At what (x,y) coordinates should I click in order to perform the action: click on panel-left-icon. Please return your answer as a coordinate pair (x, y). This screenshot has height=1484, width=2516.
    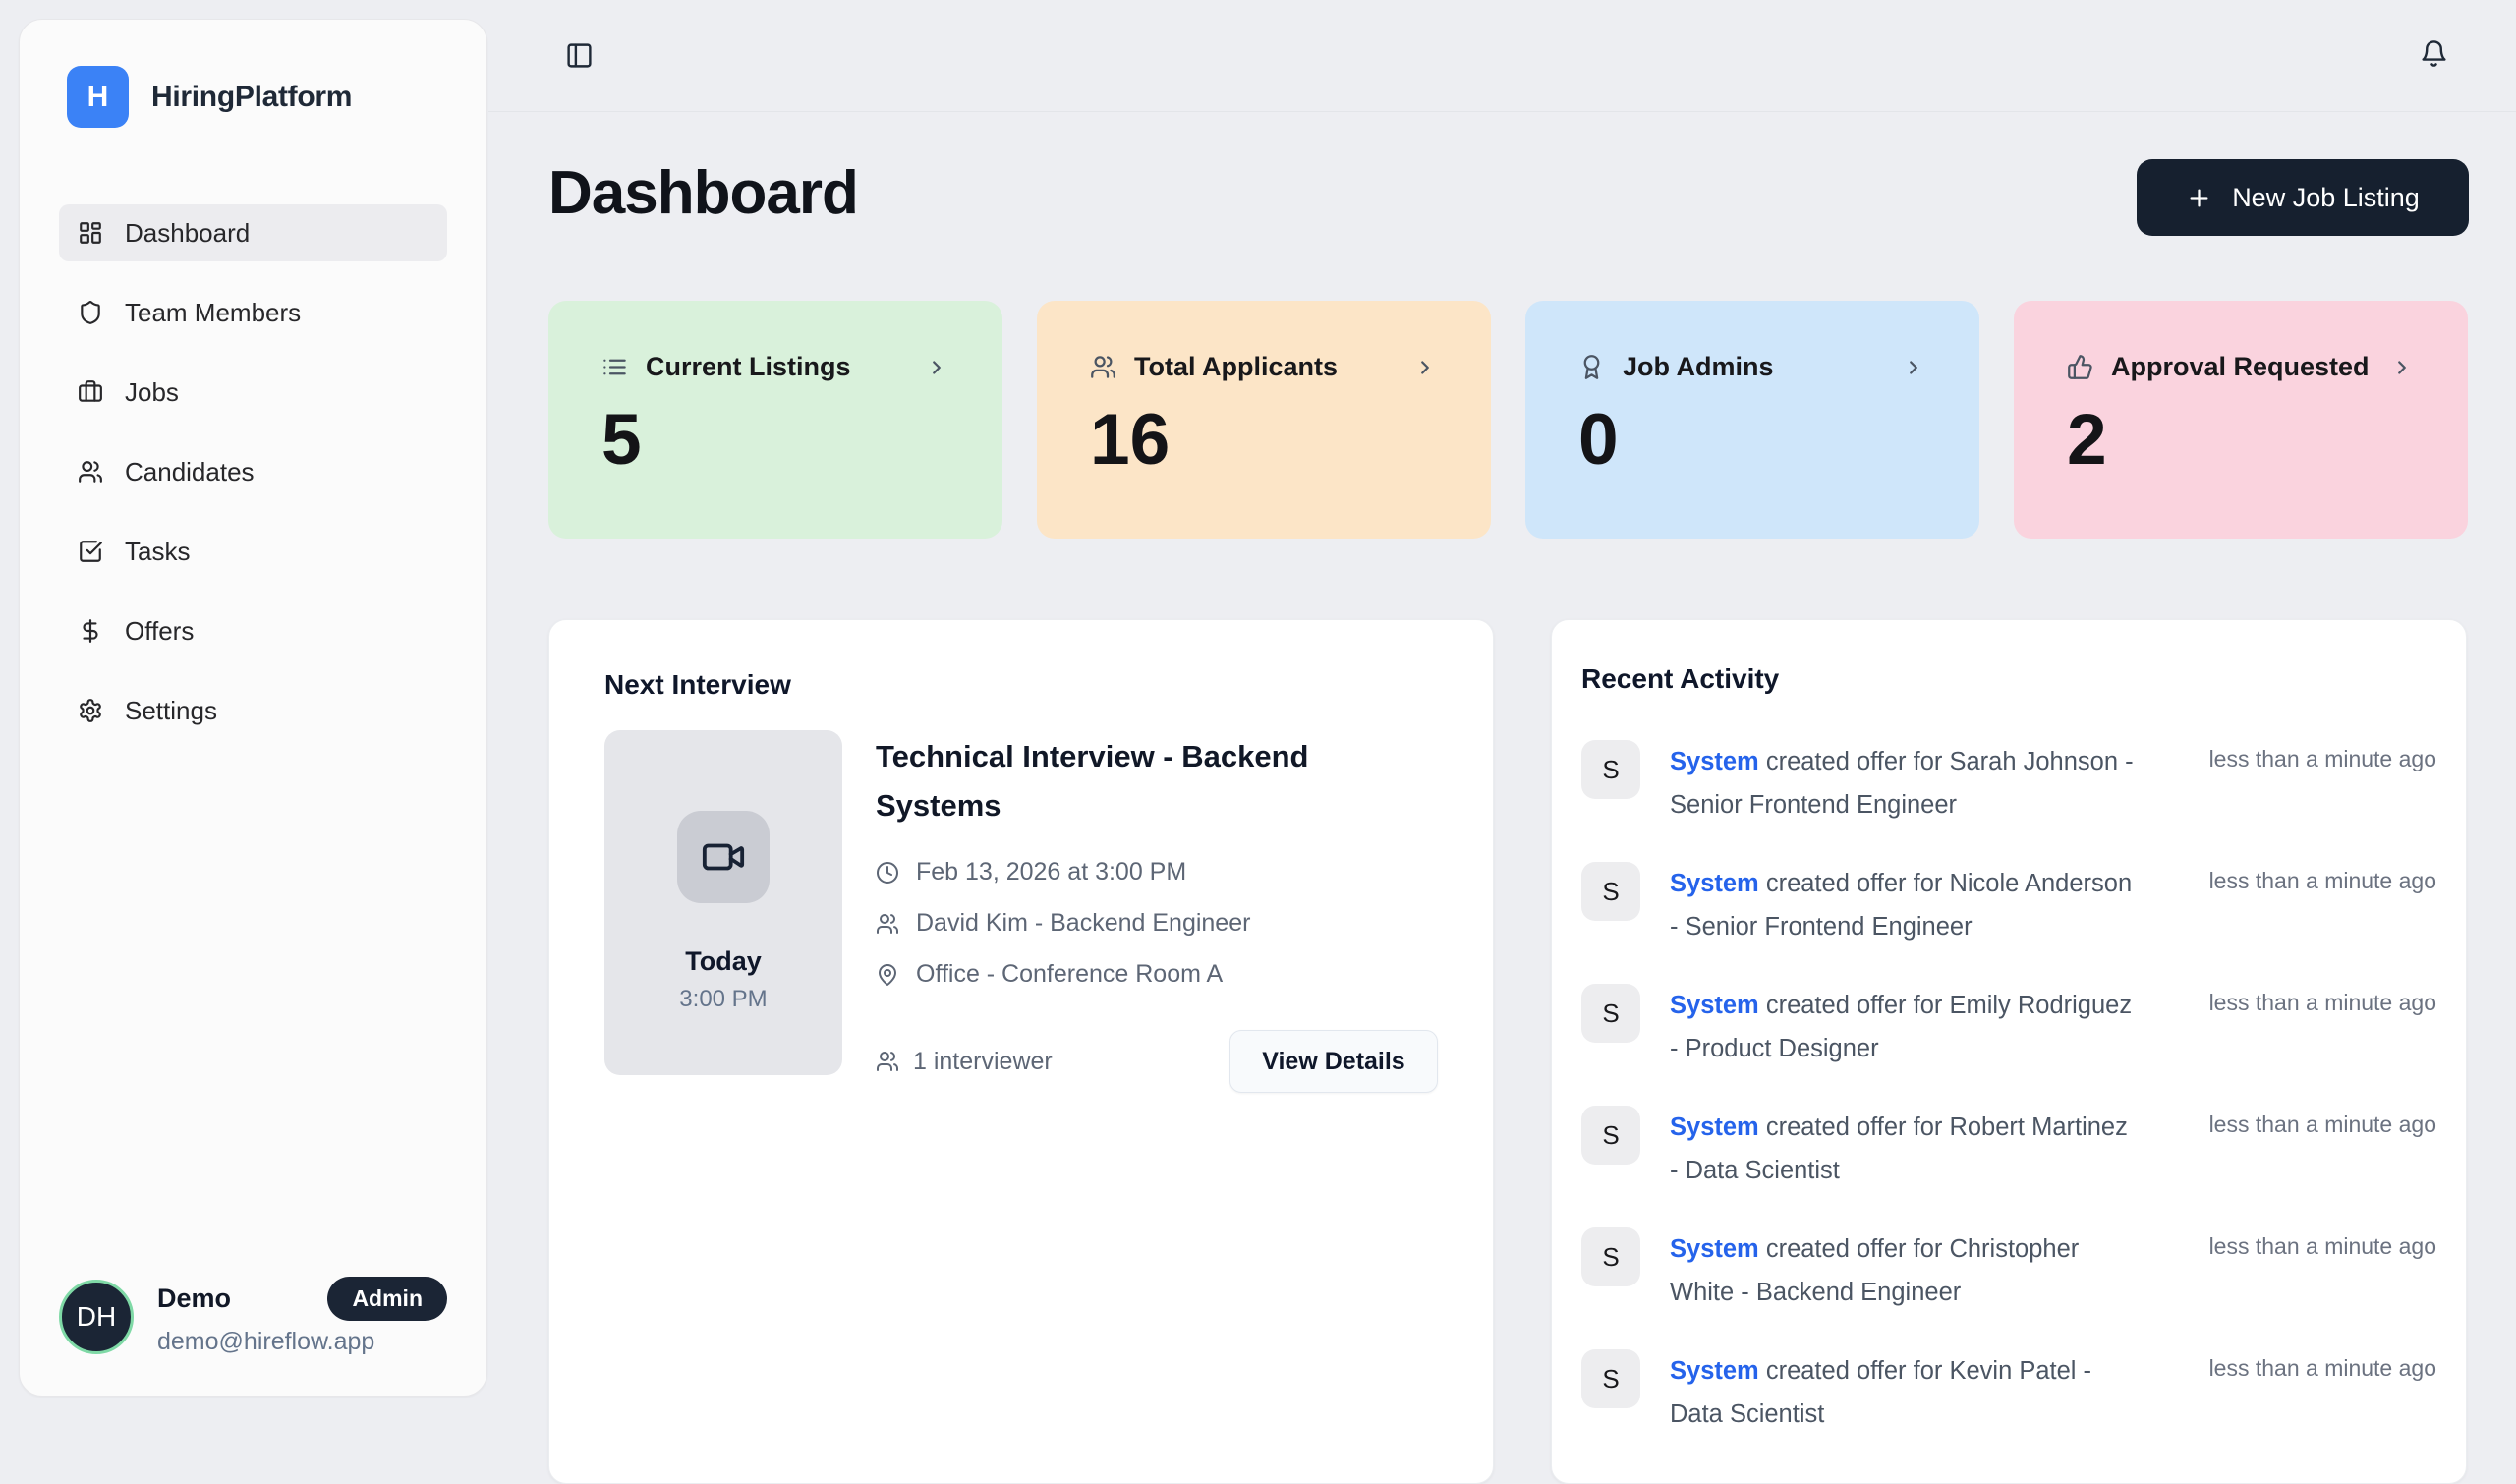
    Looking at the image, I should click on (579, 55).